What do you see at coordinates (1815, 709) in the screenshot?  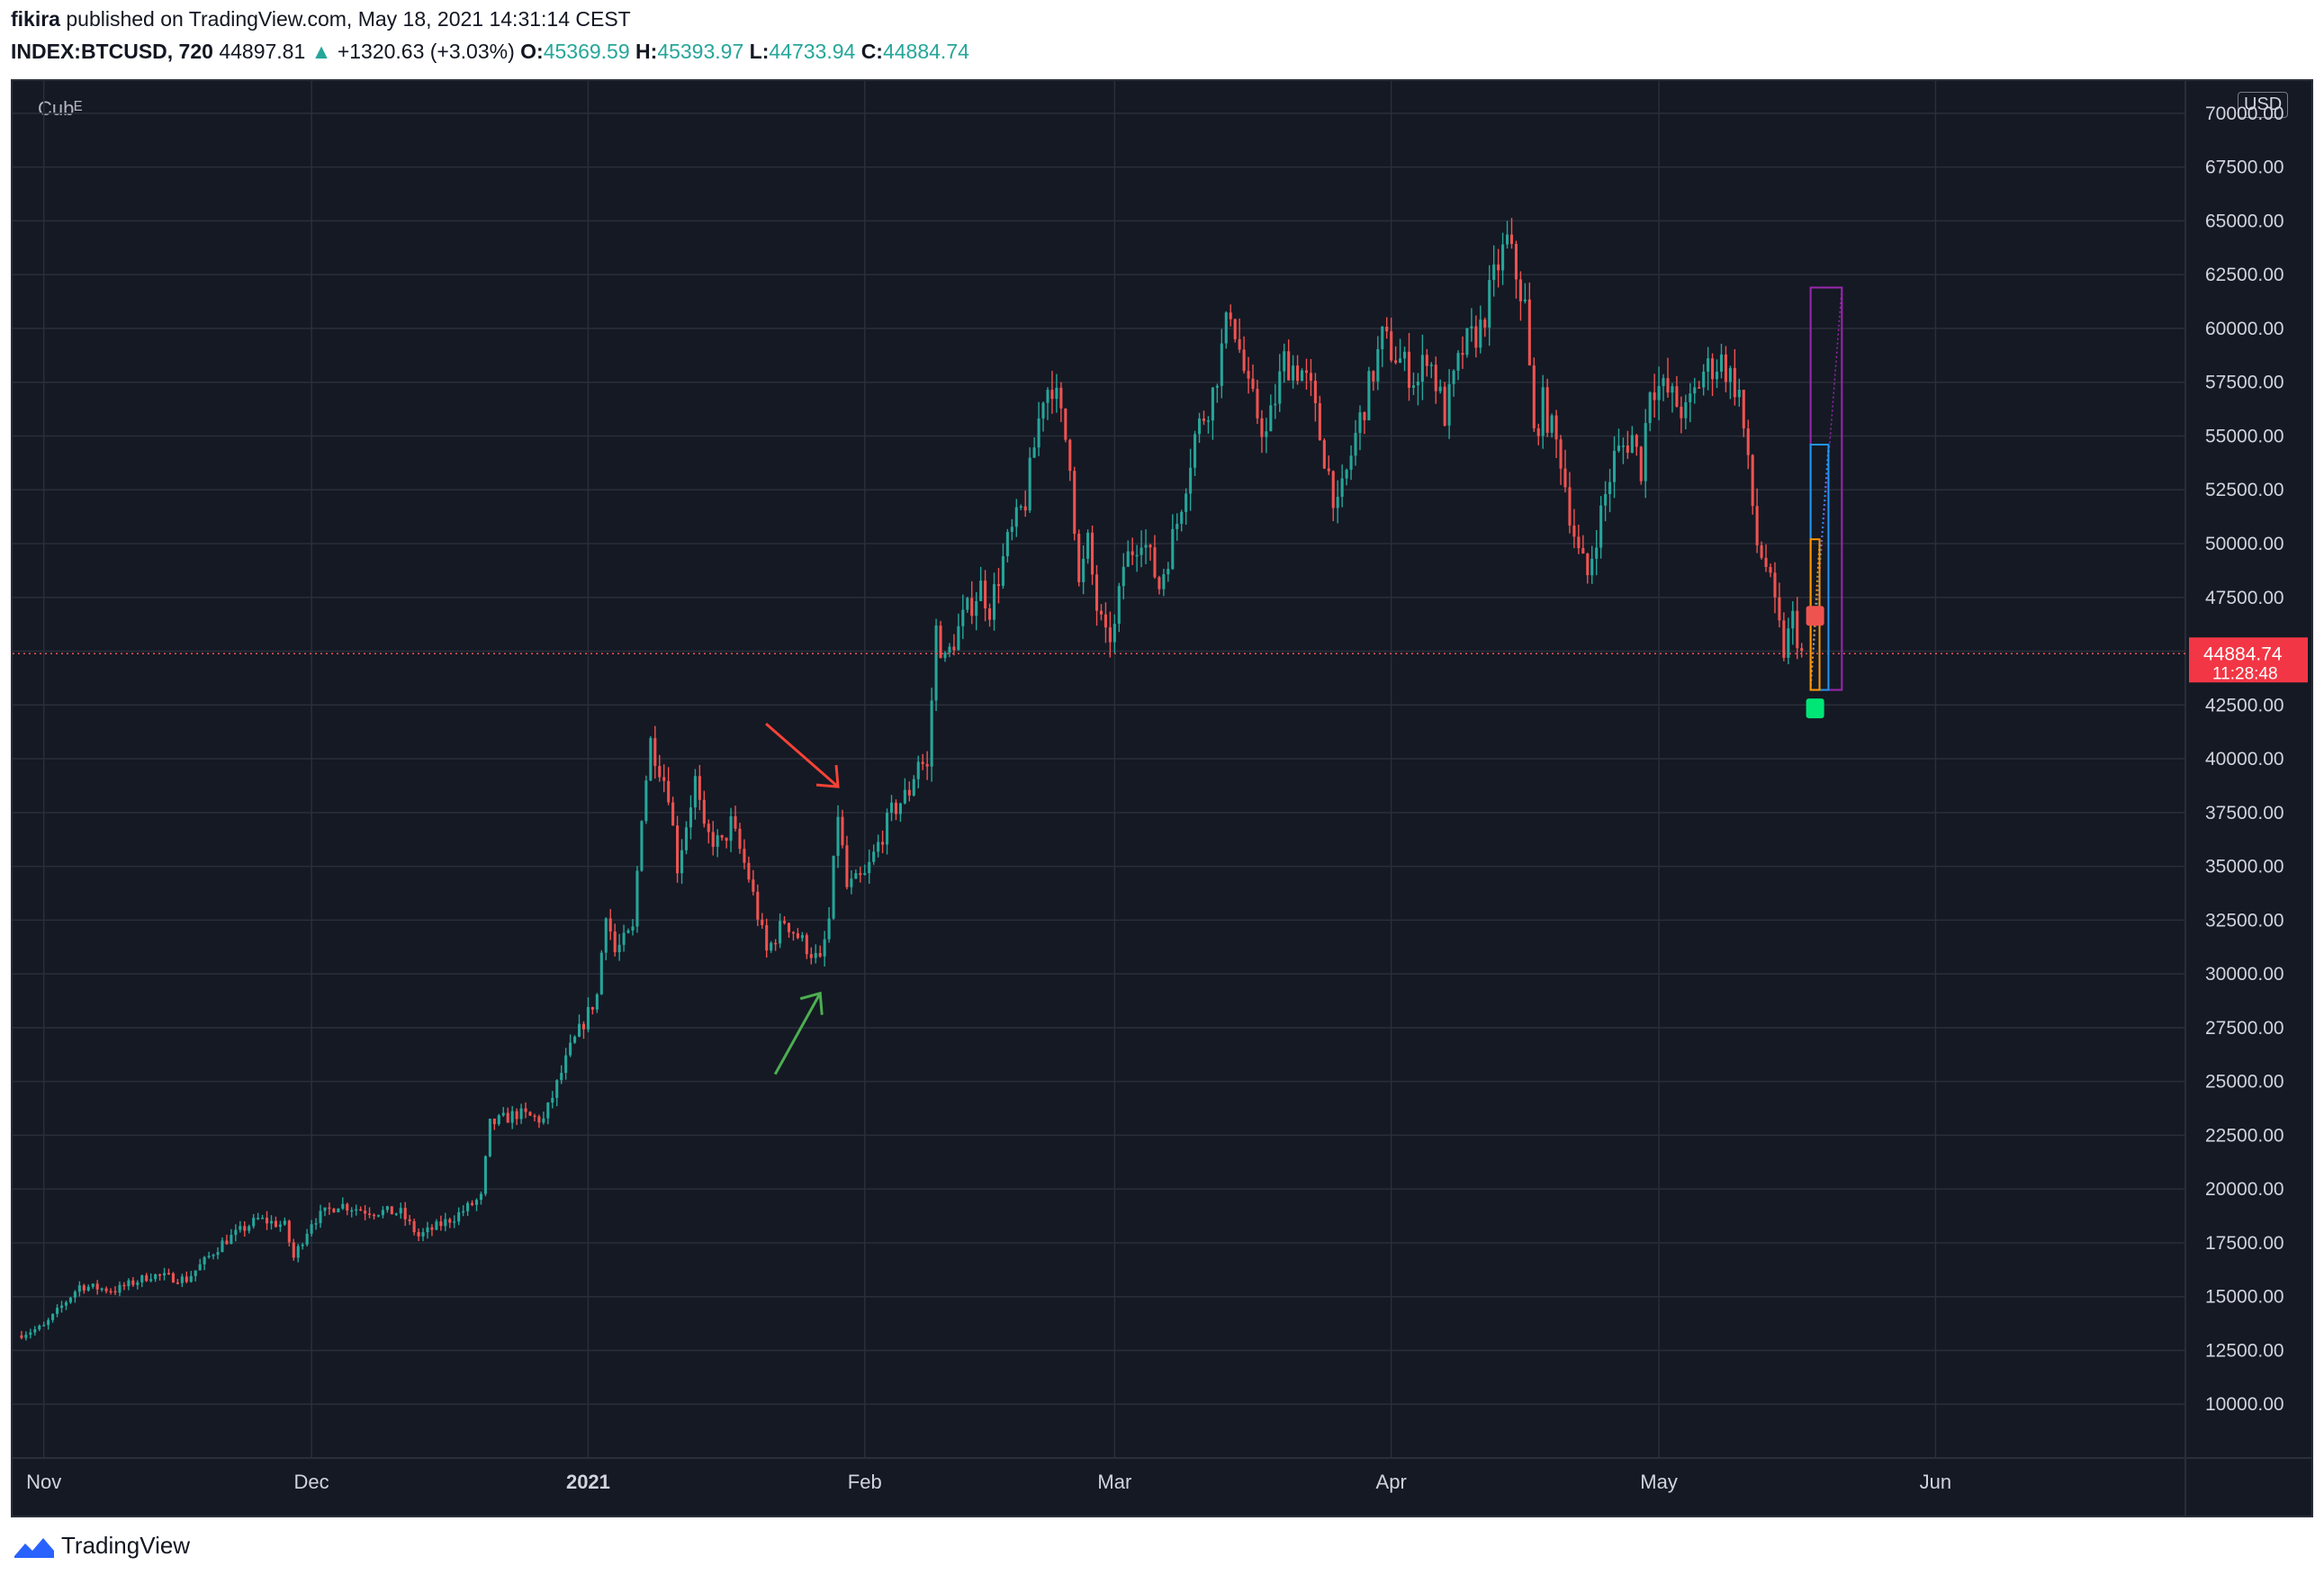 I see `green-signal-marker` at bounding box center [1815, 709].